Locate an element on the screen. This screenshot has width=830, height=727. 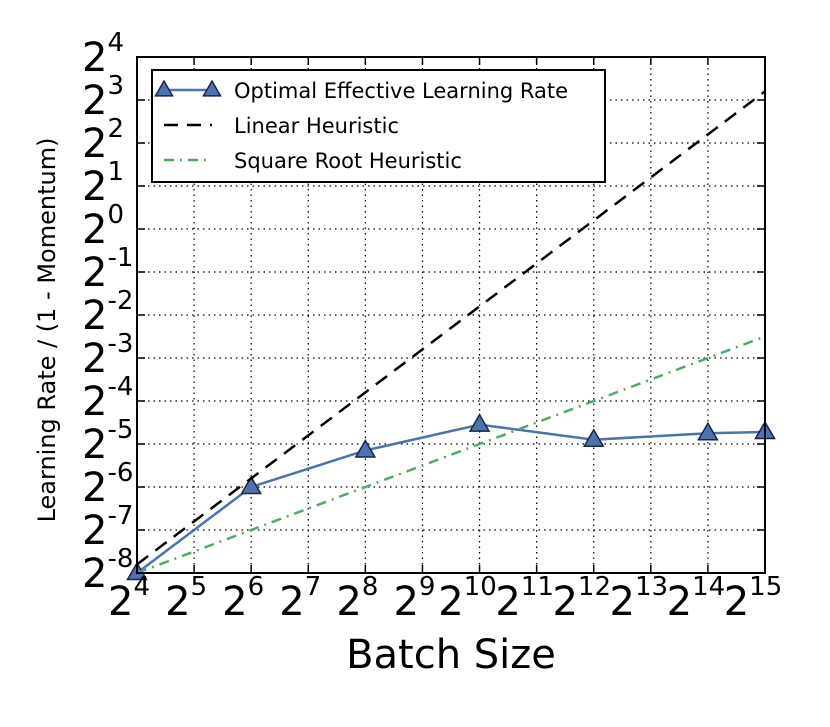
y-tick-label: 2-7 is located at coordinates (107, 527).